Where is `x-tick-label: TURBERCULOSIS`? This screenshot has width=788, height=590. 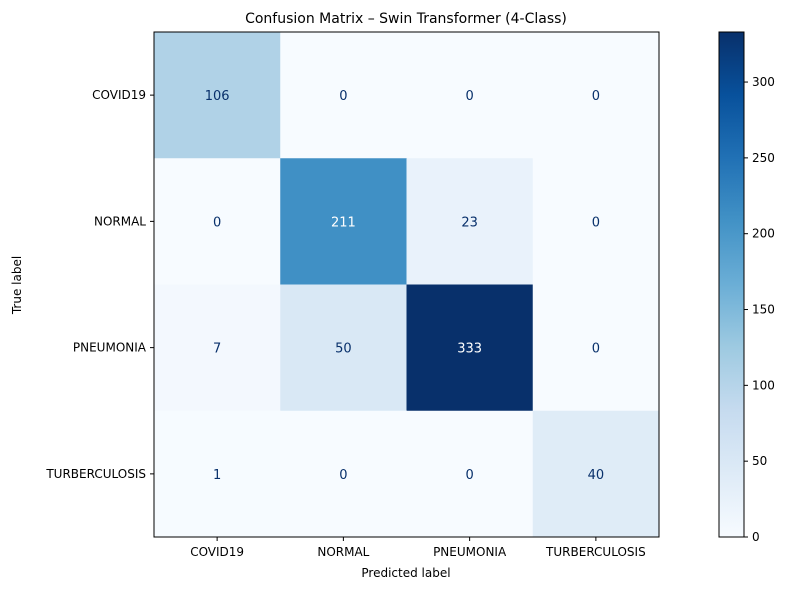
x-tick-label: TURBERCULOSIS is located at coordinates (595, 552).